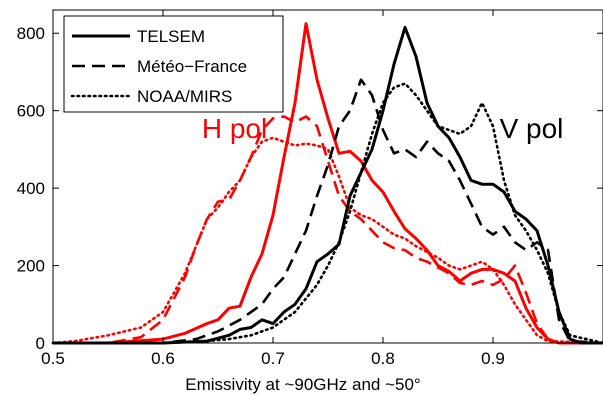 This screenshot has width=603, height=395. I want to click on y-tick-label: 600, so click(31, 111).